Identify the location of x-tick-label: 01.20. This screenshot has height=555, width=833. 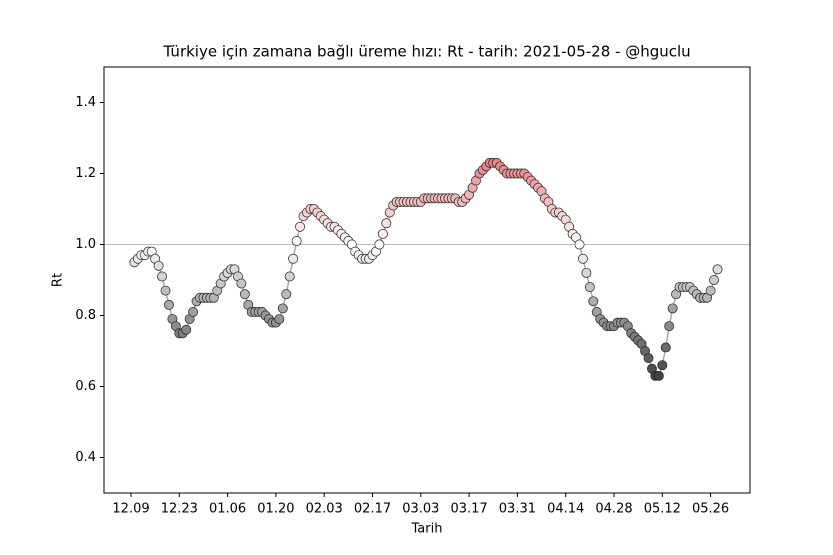
(275, 509).